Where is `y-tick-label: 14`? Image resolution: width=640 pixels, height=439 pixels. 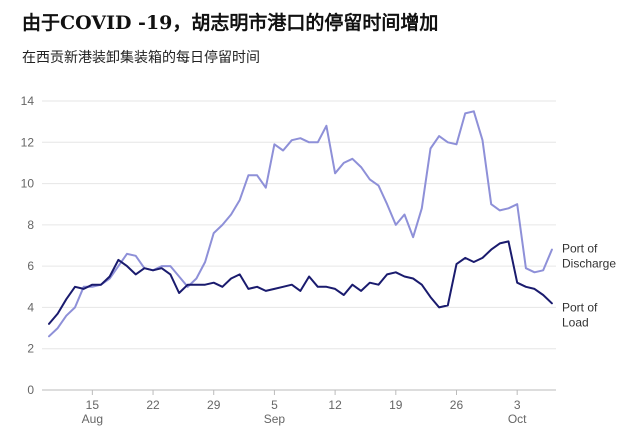 y-tick-label: 14 is located at coordinates (28, 101).